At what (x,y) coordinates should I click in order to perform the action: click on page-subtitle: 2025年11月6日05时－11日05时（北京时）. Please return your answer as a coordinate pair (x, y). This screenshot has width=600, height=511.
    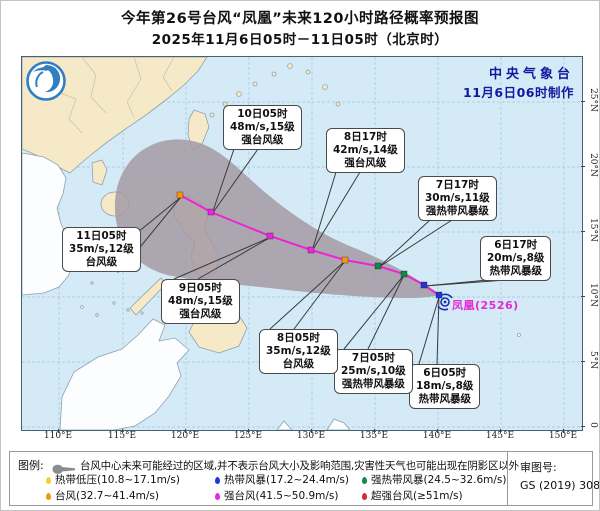
    Looking at the image, I should click on (300, 40).